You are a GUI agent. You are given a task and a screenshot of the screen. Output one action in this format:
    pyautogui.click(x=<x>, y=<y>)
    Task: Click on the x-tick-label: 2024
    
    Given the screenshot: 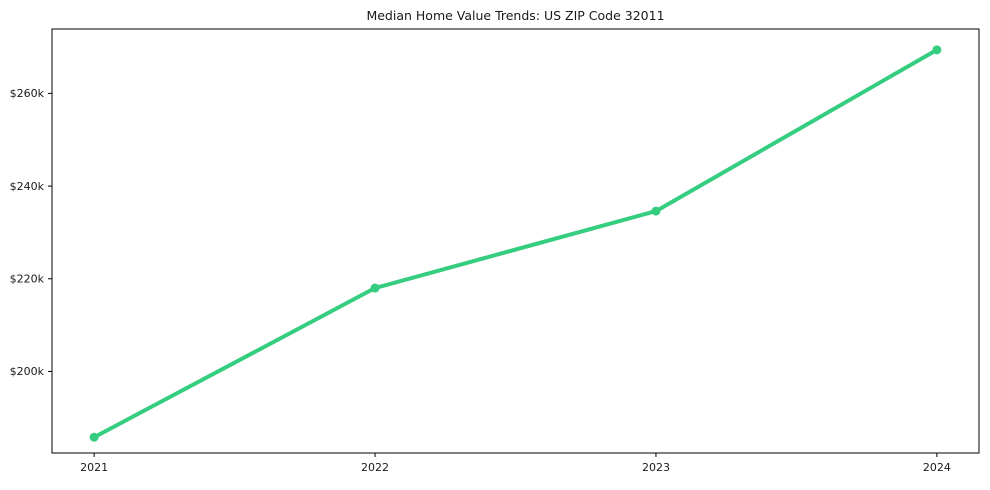 What is the action you would take?
    pyautogui.click(x=937, y=467)
    